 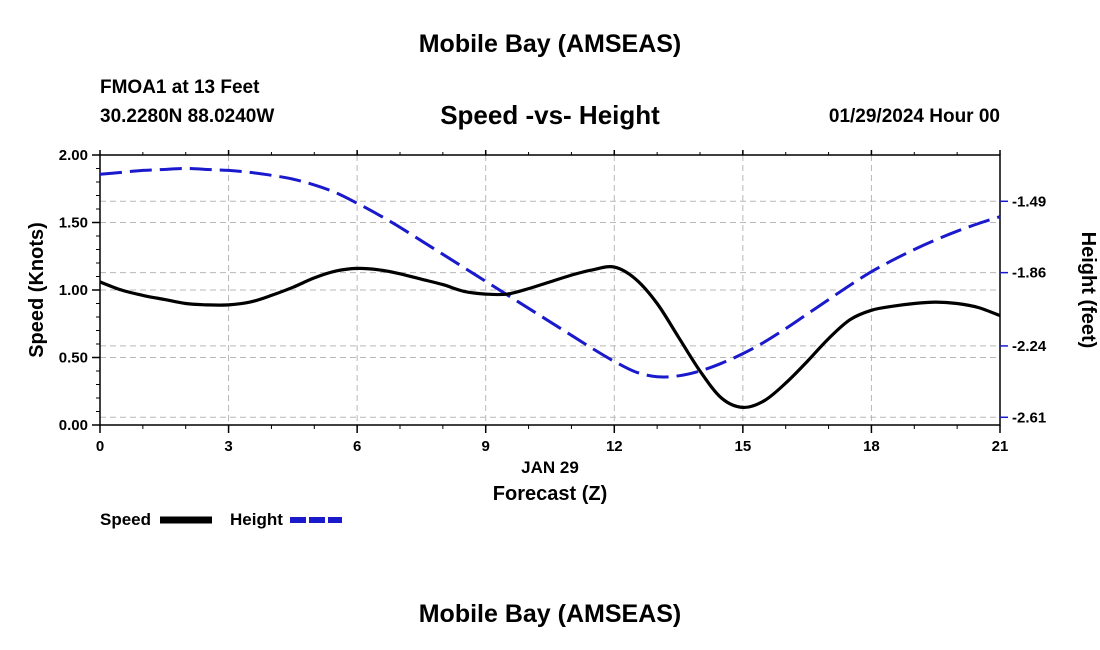 I want to click on plot-title: Speed -vs- Height, so click(x=550, y=115).